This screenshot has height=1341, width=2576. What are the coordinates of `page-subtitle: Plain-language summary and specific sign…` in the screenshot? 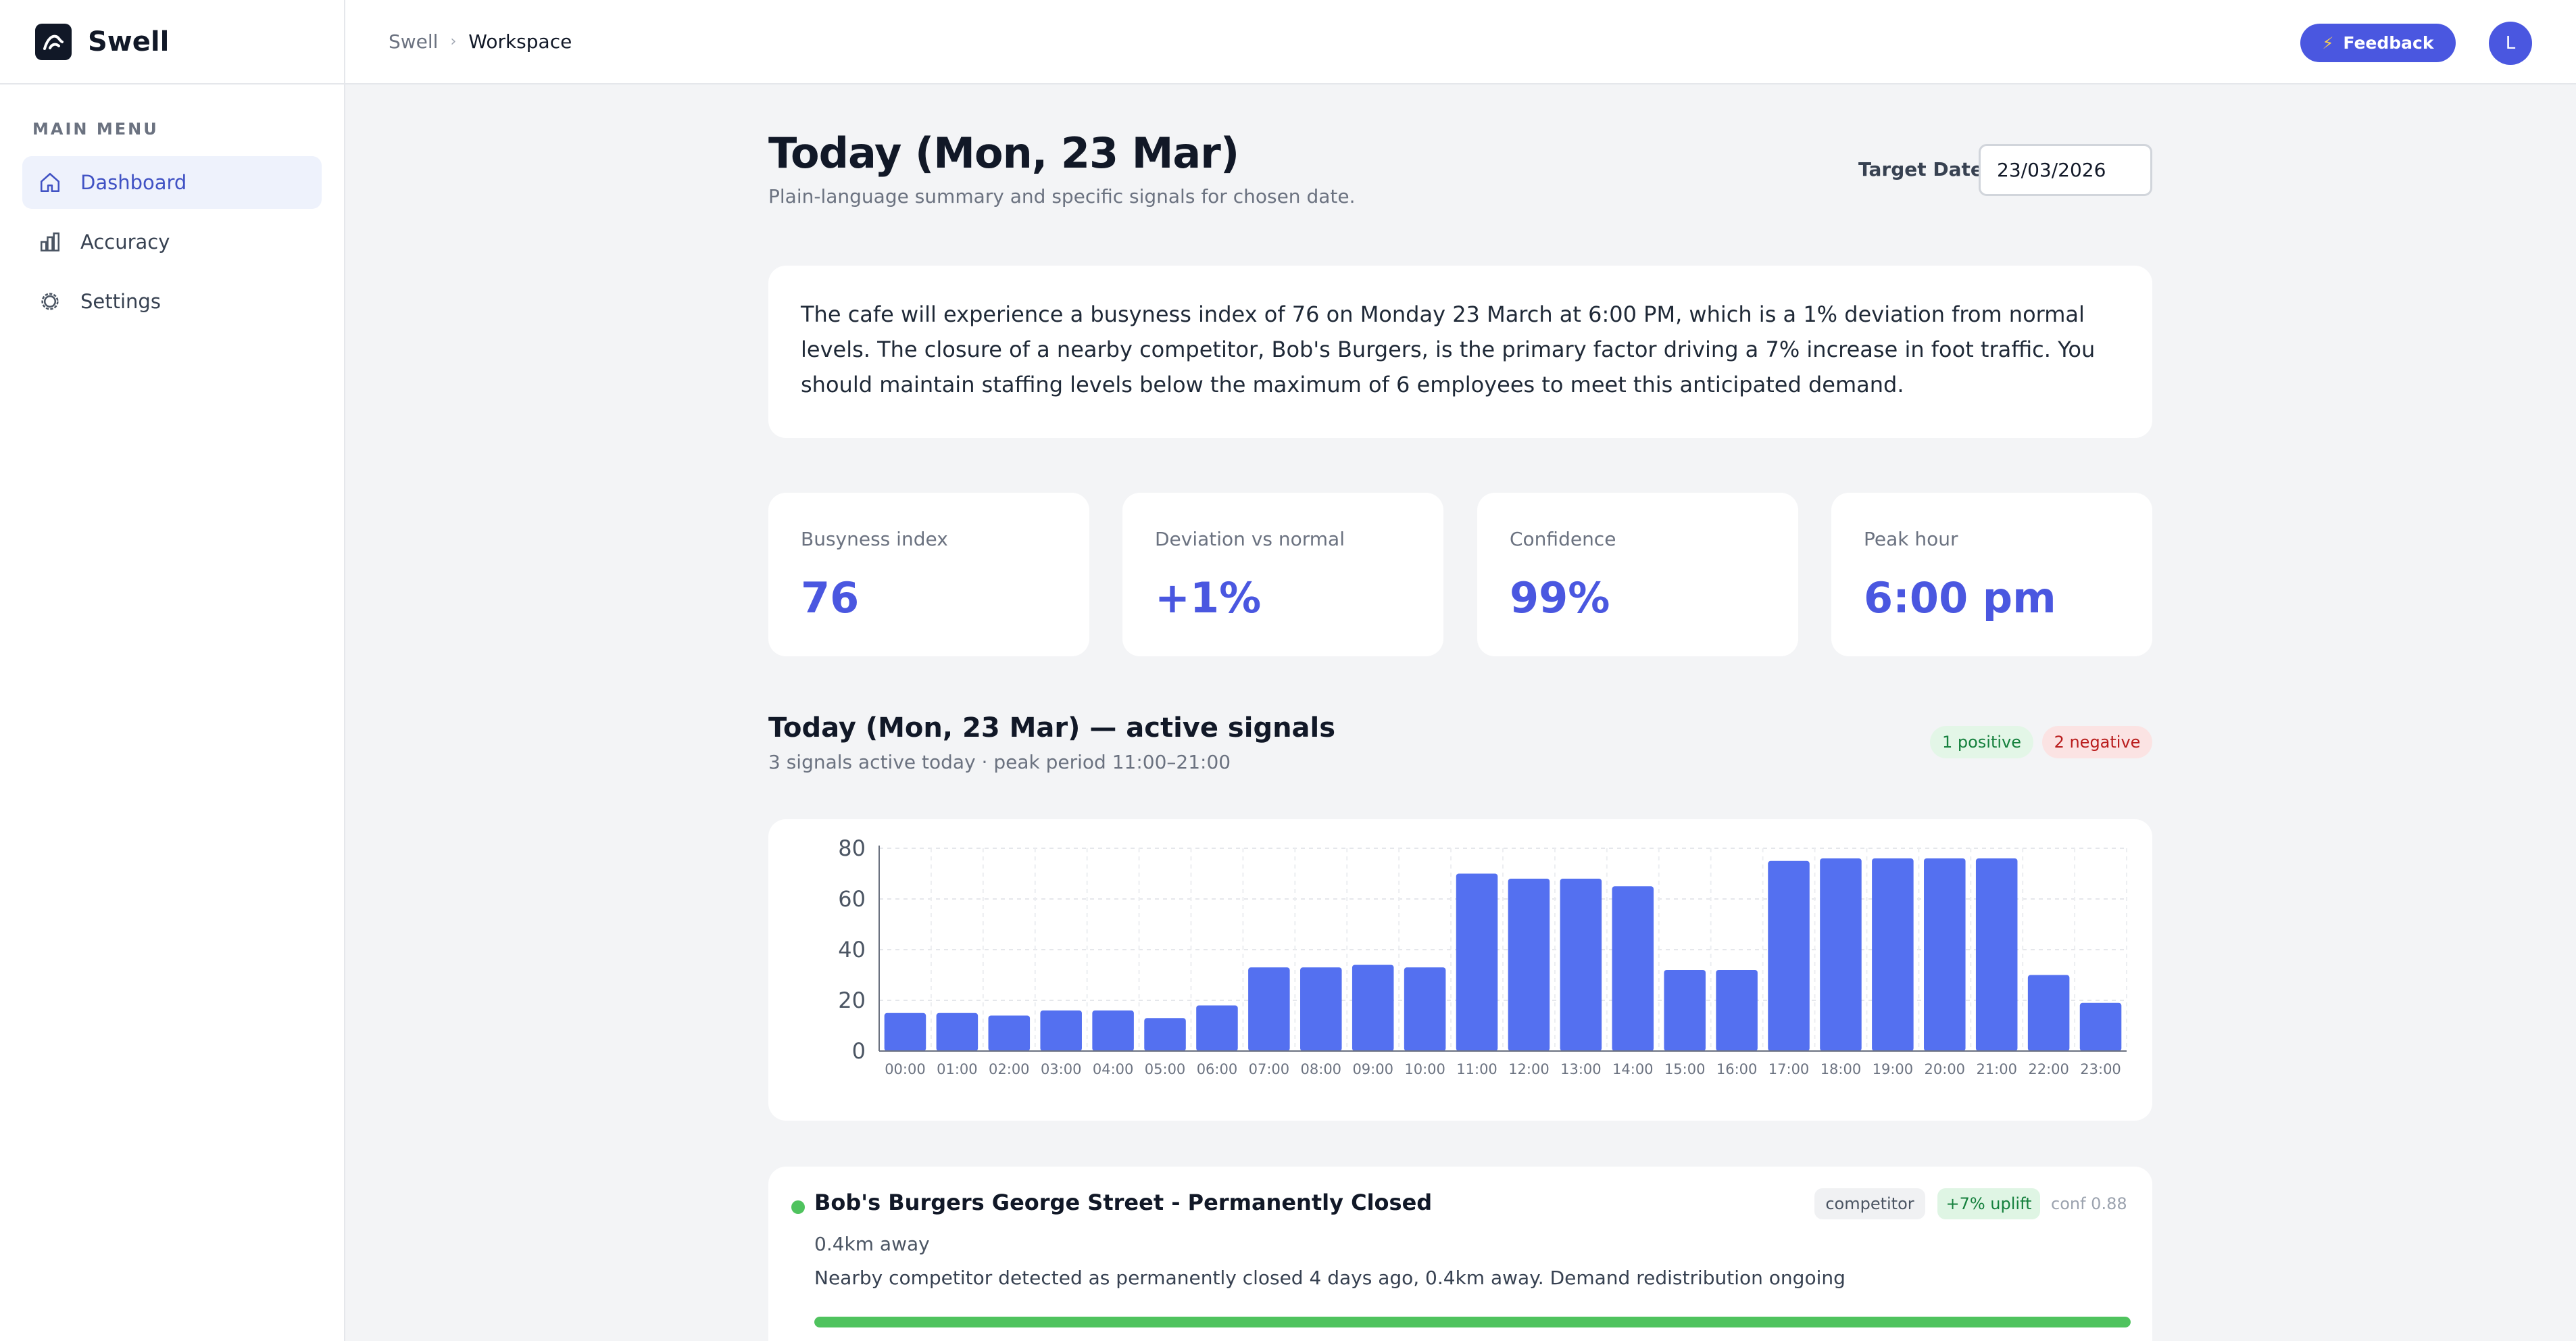 It's located at (1062, 196).